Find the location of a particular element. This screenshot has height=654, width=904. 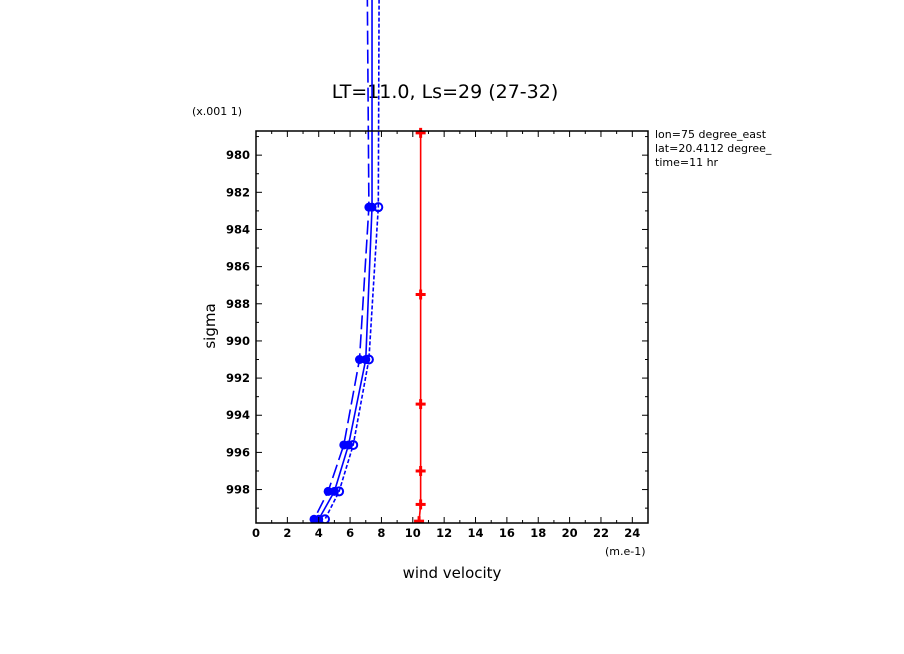

x-tick-label: 12 is located at coordinates (444, 533).